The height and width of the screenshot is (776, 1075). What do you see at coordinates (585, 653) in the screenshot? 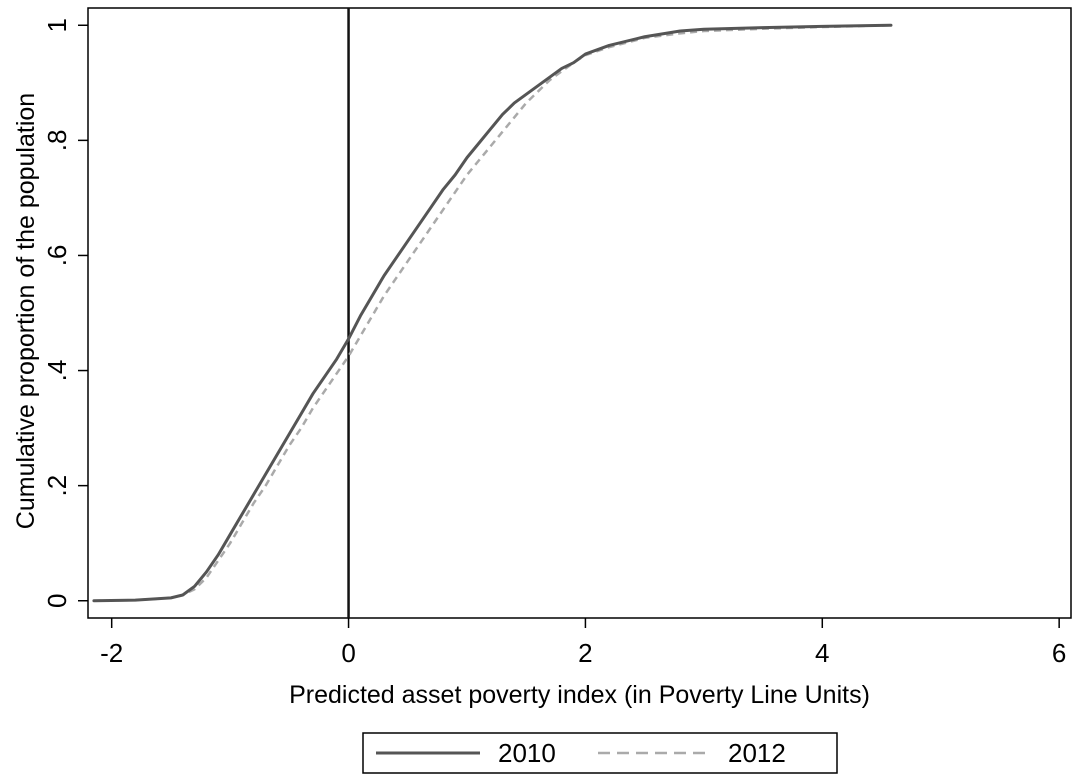
I see `x-tick-label: 2` at bounding box center [585, 653].